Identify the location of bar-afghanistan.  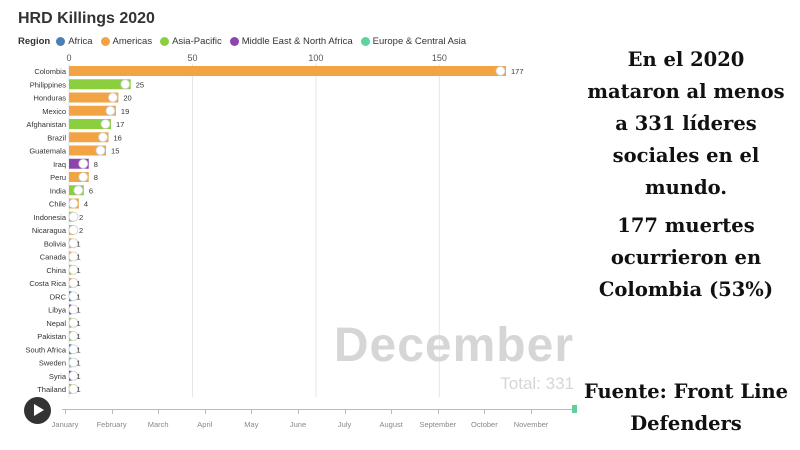
(90, 124).